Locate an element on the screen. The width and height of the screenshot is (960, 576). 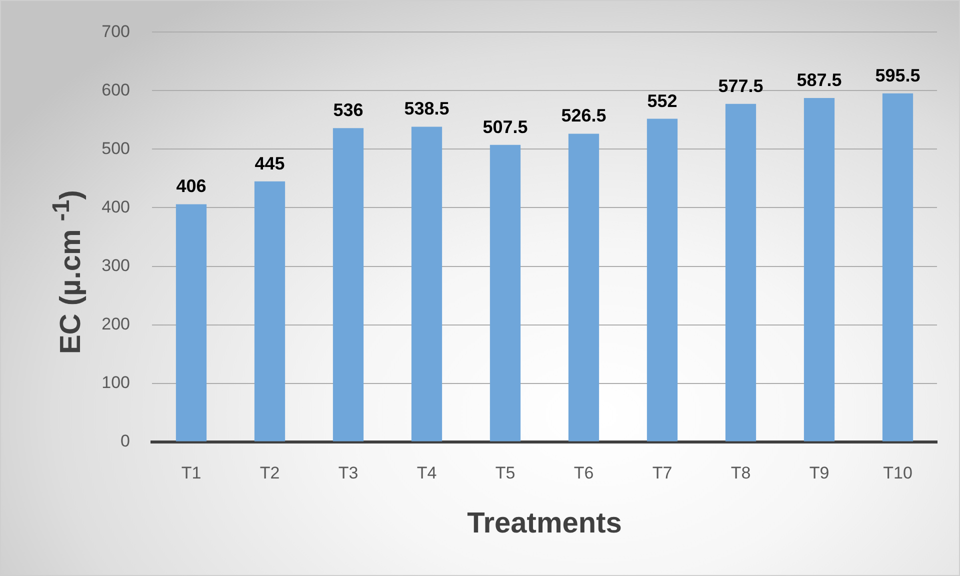
data-label: 538.5 is located at coordinates (427, 108).